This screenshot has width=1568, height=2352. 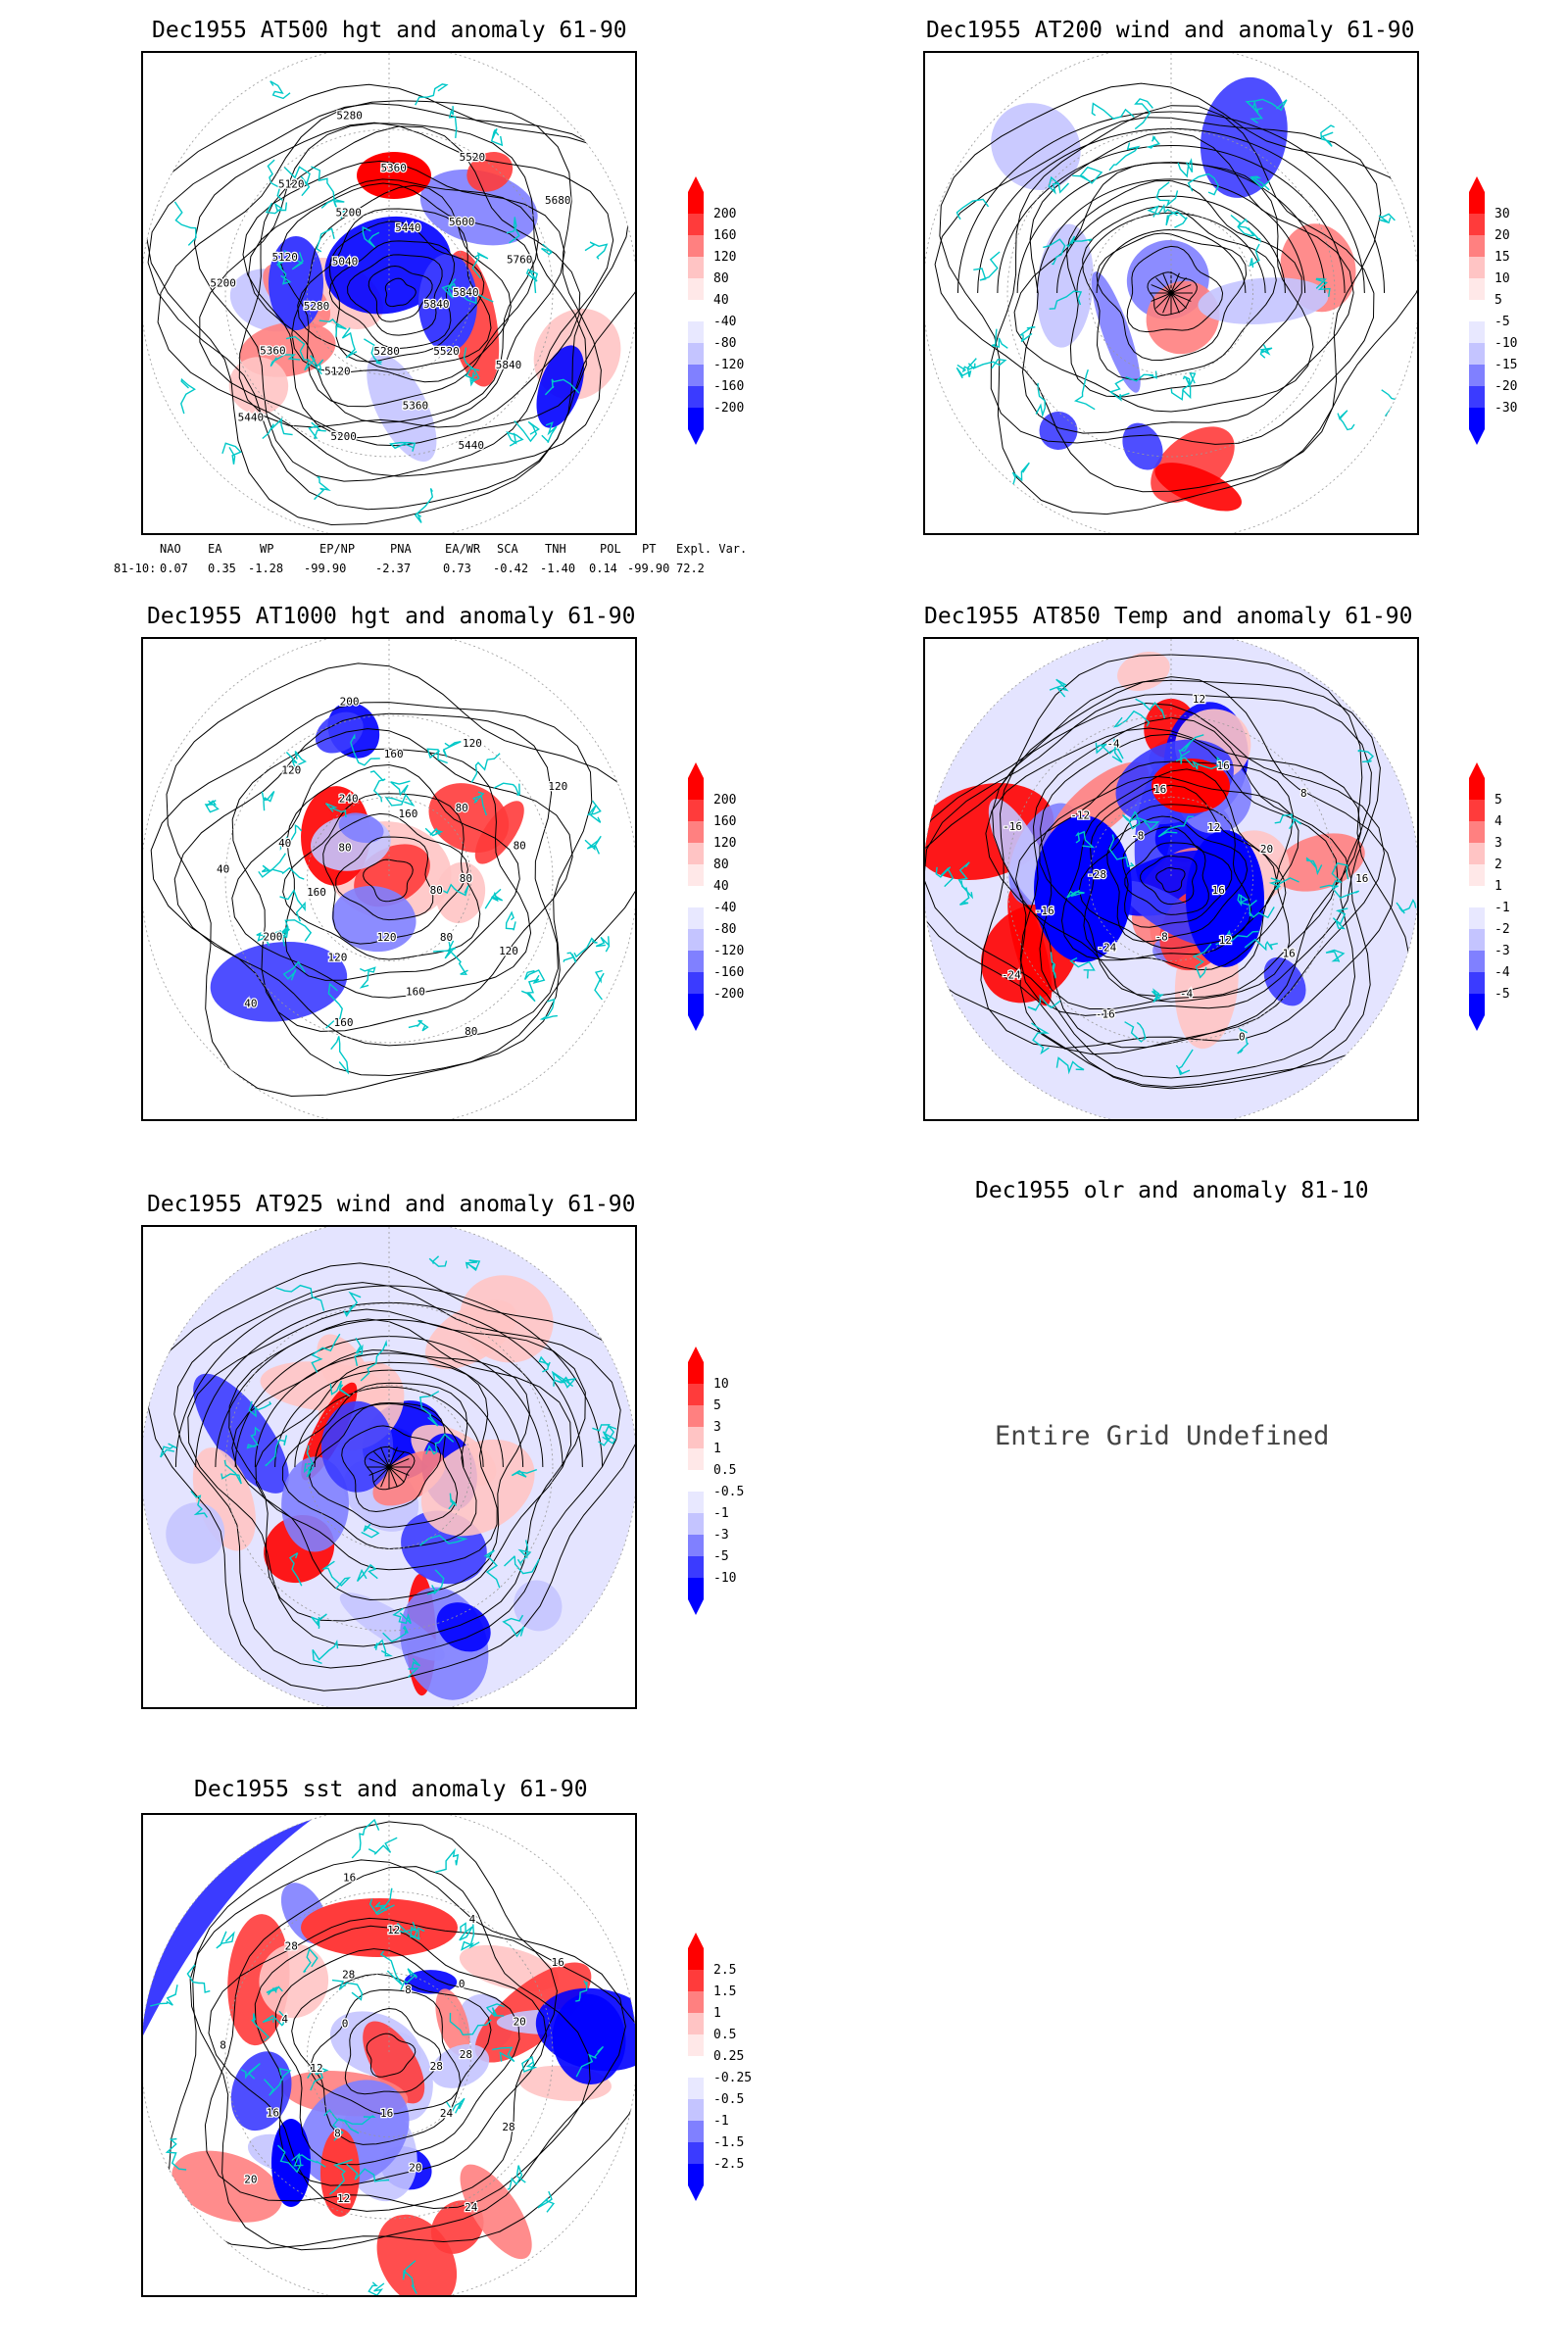 I want to click on colorbar-tick-label: 200, so click(x=725, y=214).